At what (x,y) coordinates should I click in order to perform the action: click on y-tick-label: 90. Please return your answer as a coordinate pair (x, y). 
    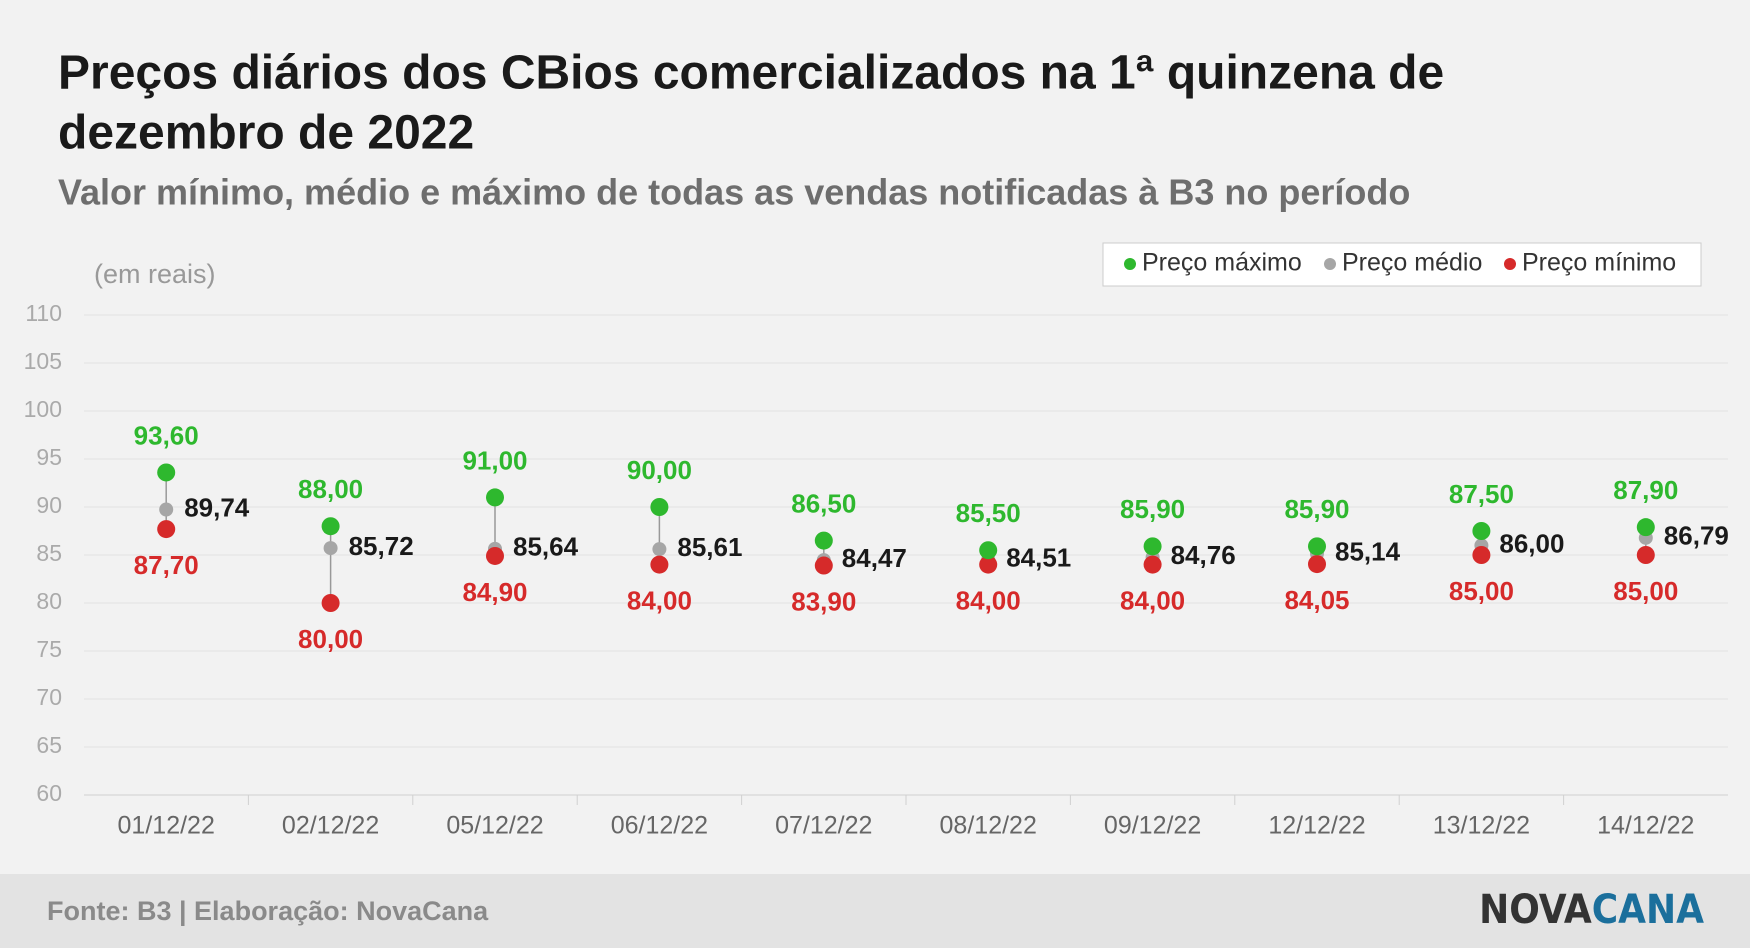
    Looking at the image, I should click on (49, 505).